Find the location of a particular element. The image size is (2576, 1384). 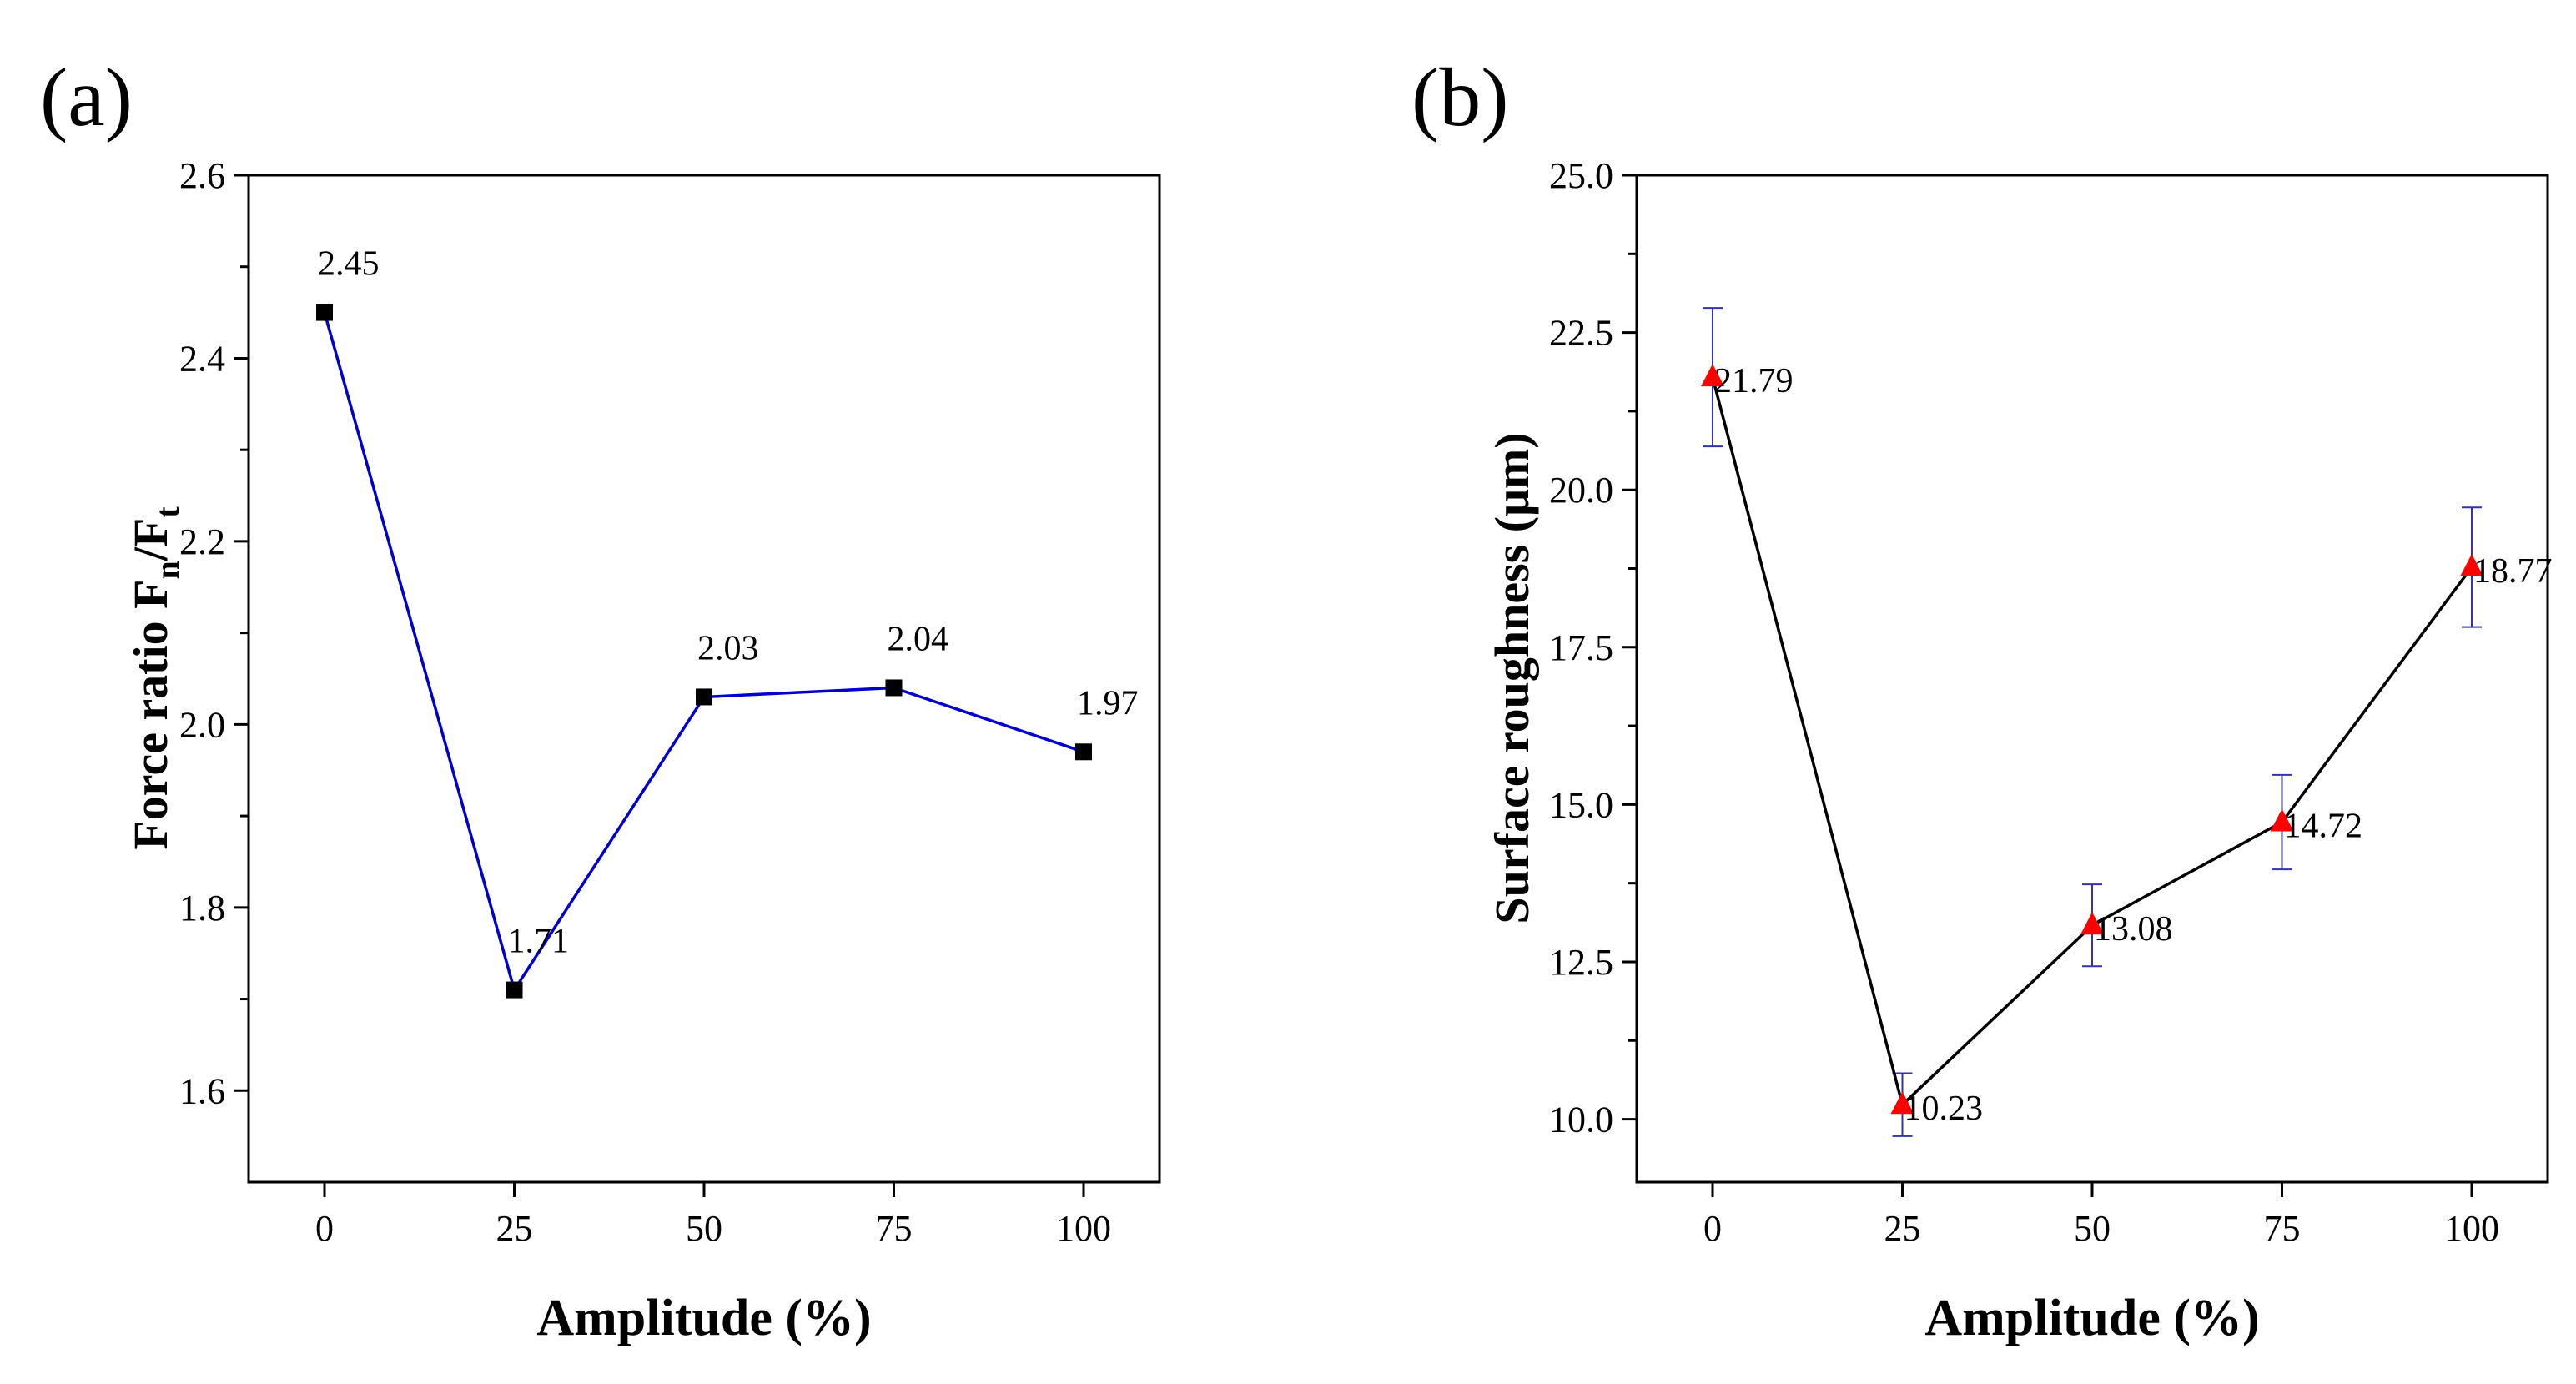

series-lines-a is located at coordinates (703, 651).